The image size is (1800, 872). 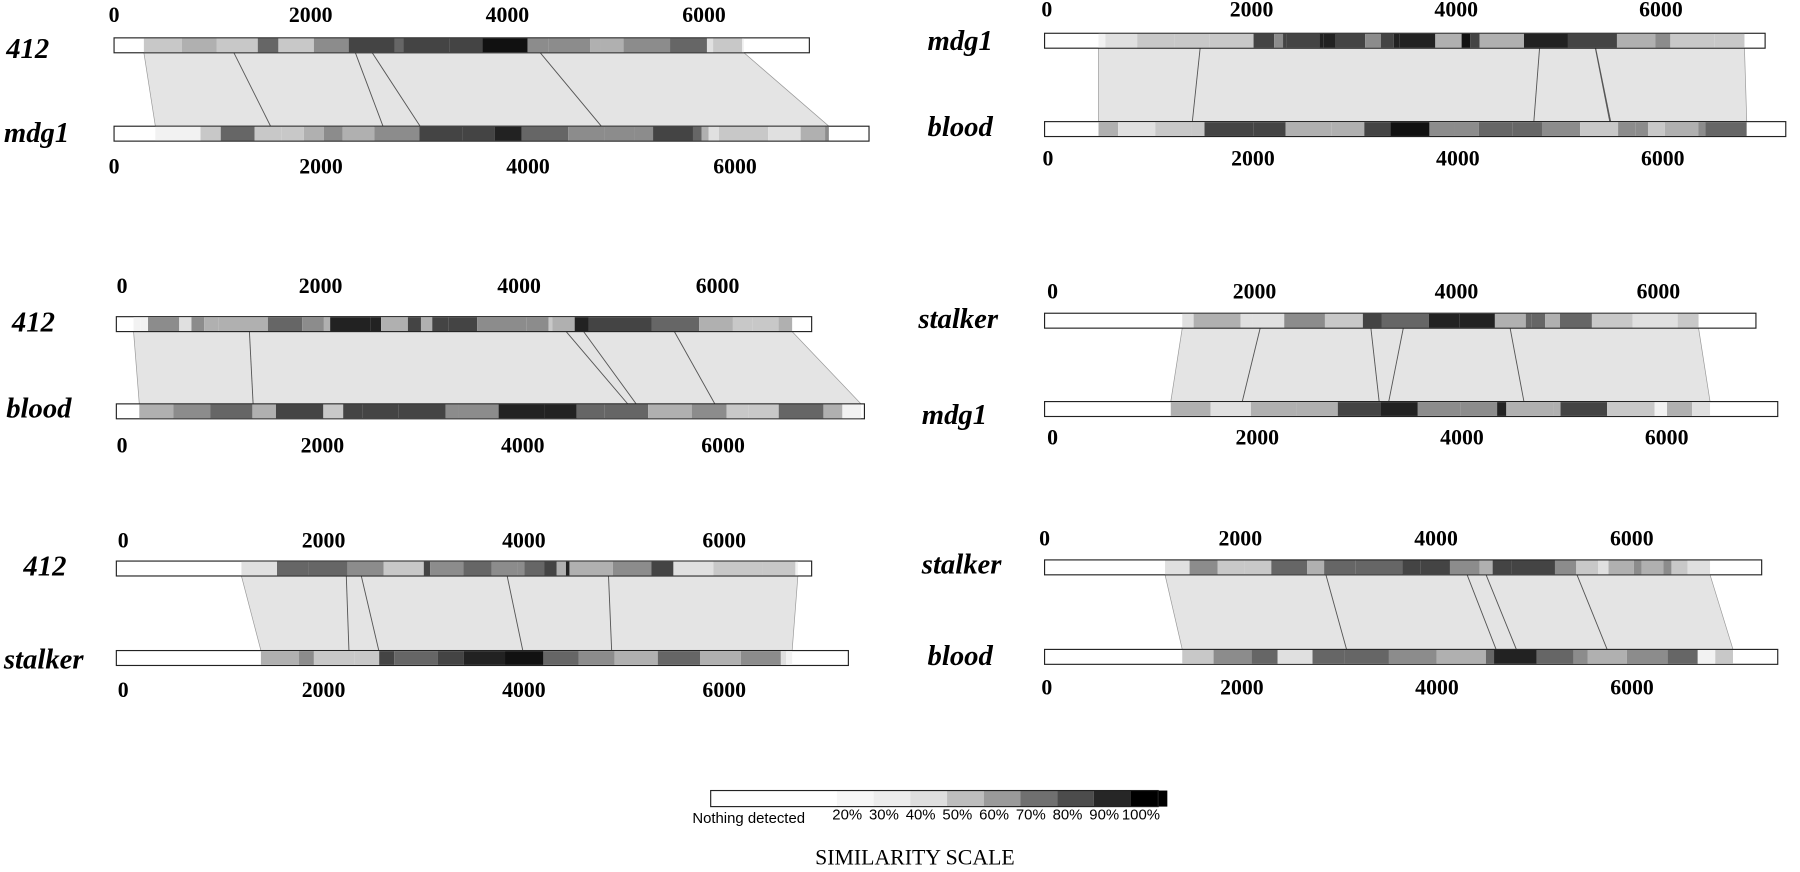 I want to click on sequence-label: blood, so click(x=961, y=127).